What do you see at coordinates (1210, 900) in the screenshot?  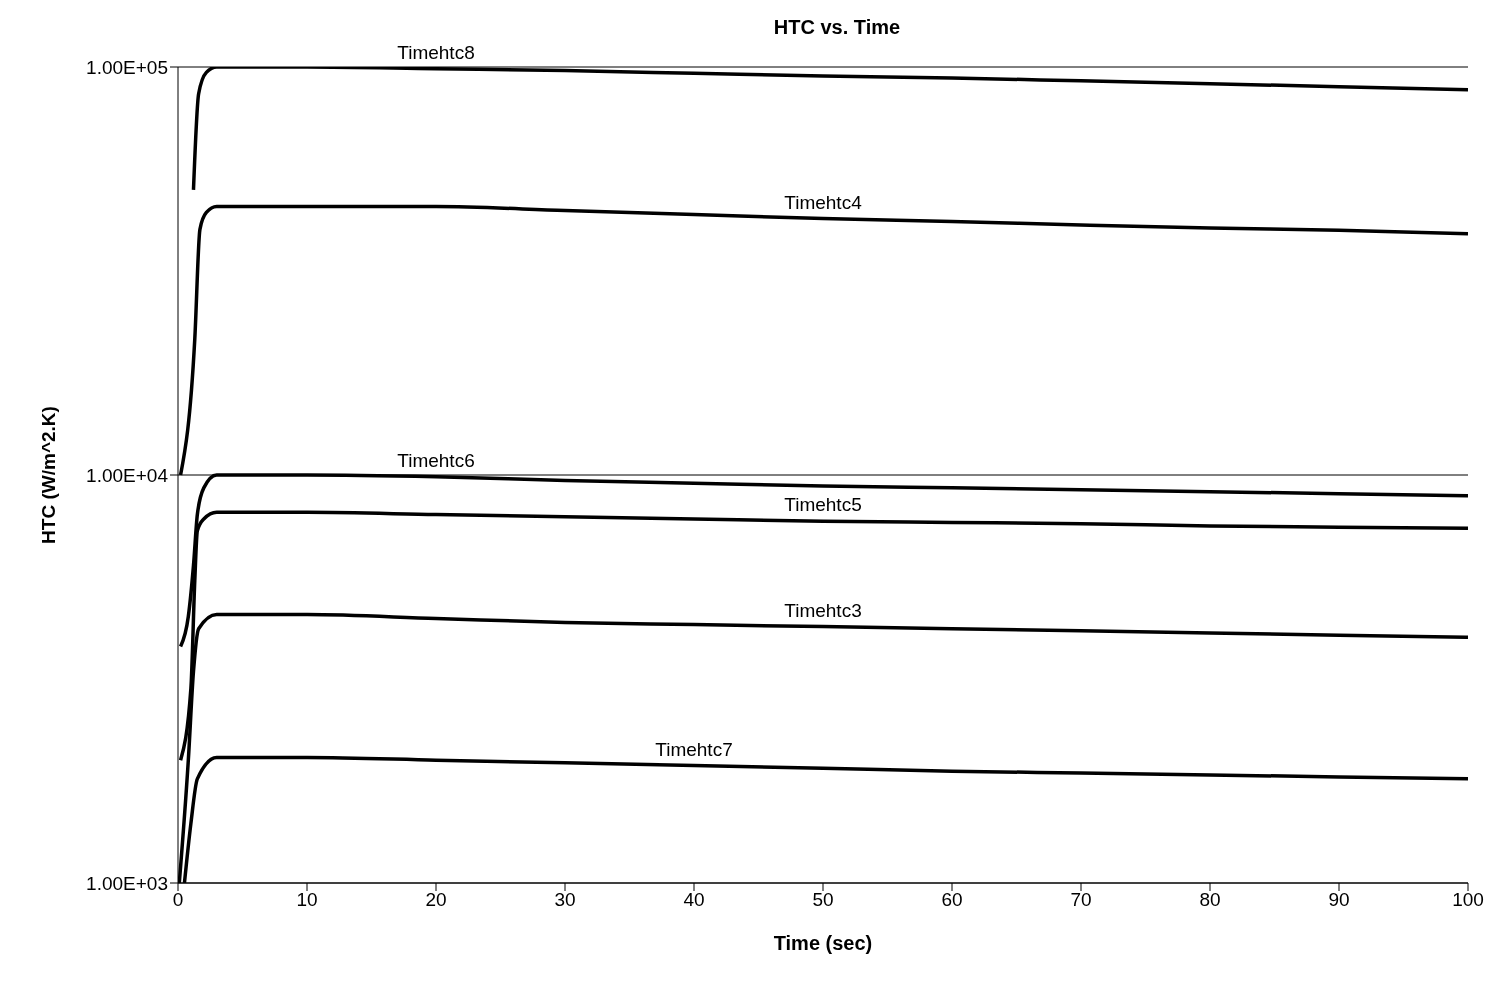 I see `x-tick-label: 80` at bounding box center [1210, 900].